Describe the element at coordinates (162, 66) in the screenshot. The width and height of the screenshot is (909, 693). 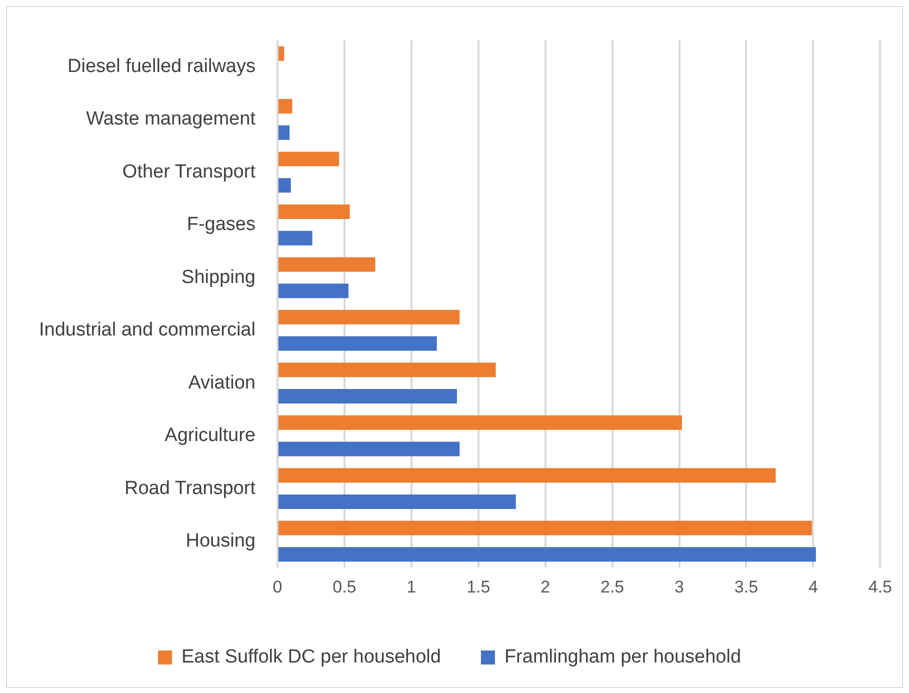
I see `y-tick-label: Diesel fuelled railways` at that location.